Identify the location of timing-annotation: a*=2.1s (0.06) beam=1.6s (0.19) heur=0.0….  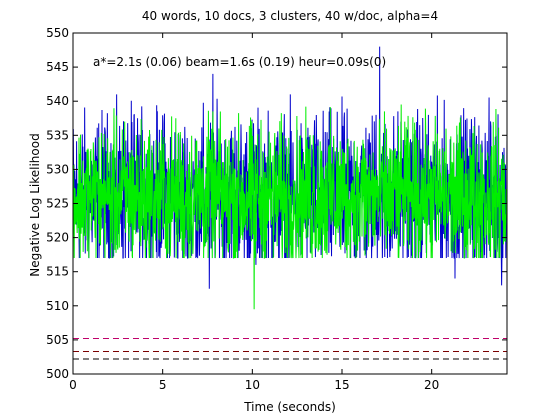
(239, 62).